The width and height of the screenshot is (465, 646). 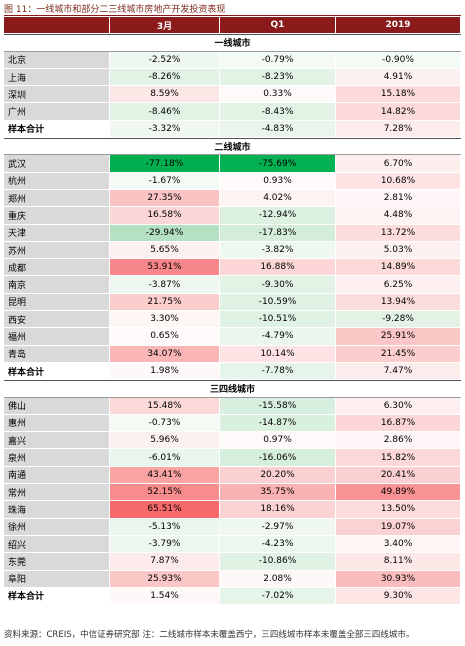 I want to click on value-cell: 3.40%, so click(x=398, y=544).